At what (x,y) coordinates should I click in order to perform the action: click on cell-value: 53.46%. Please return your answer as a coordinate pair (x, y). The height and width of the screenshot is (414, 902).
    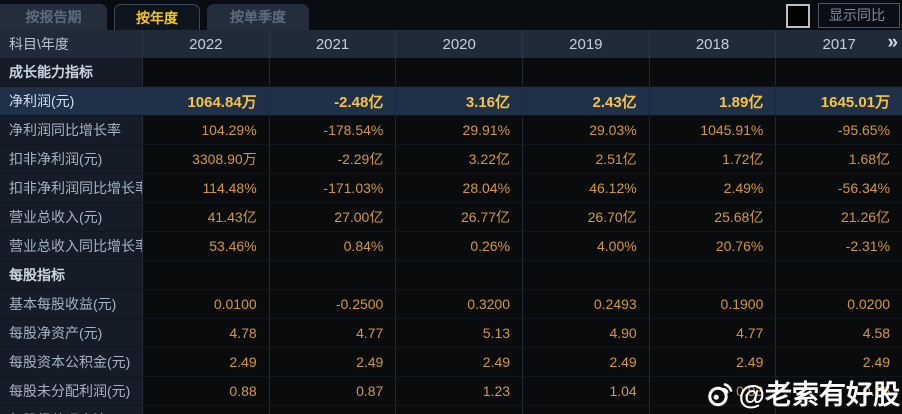
    Looking at the image, I should click on (206, 246).